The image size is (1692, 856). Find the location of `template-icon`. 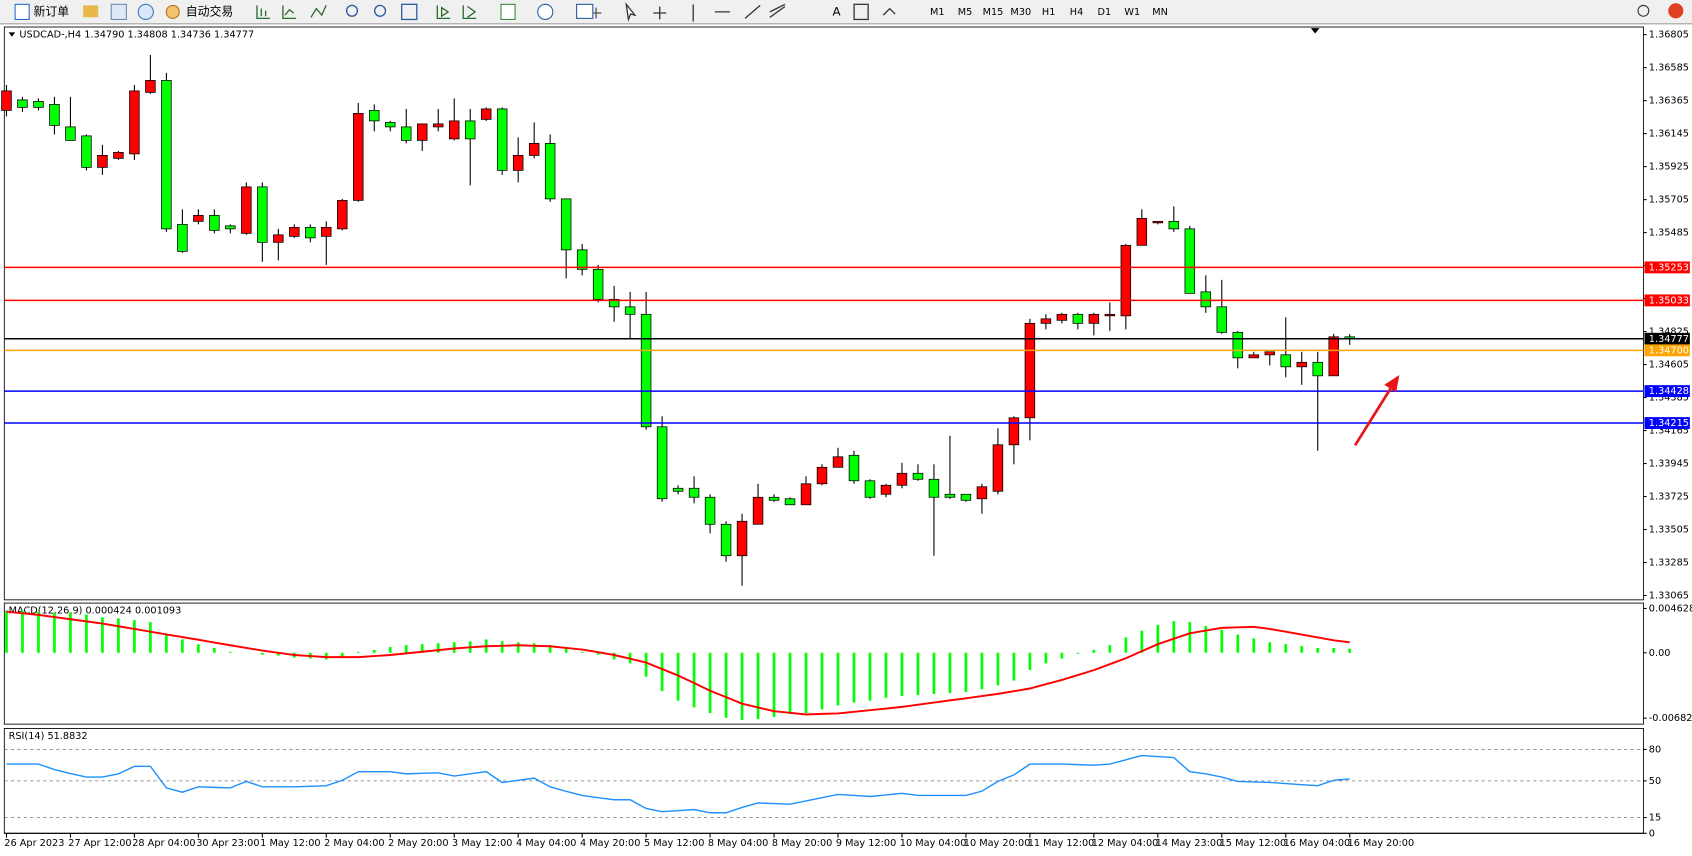

template-icon is located at coordinates (585, 11).